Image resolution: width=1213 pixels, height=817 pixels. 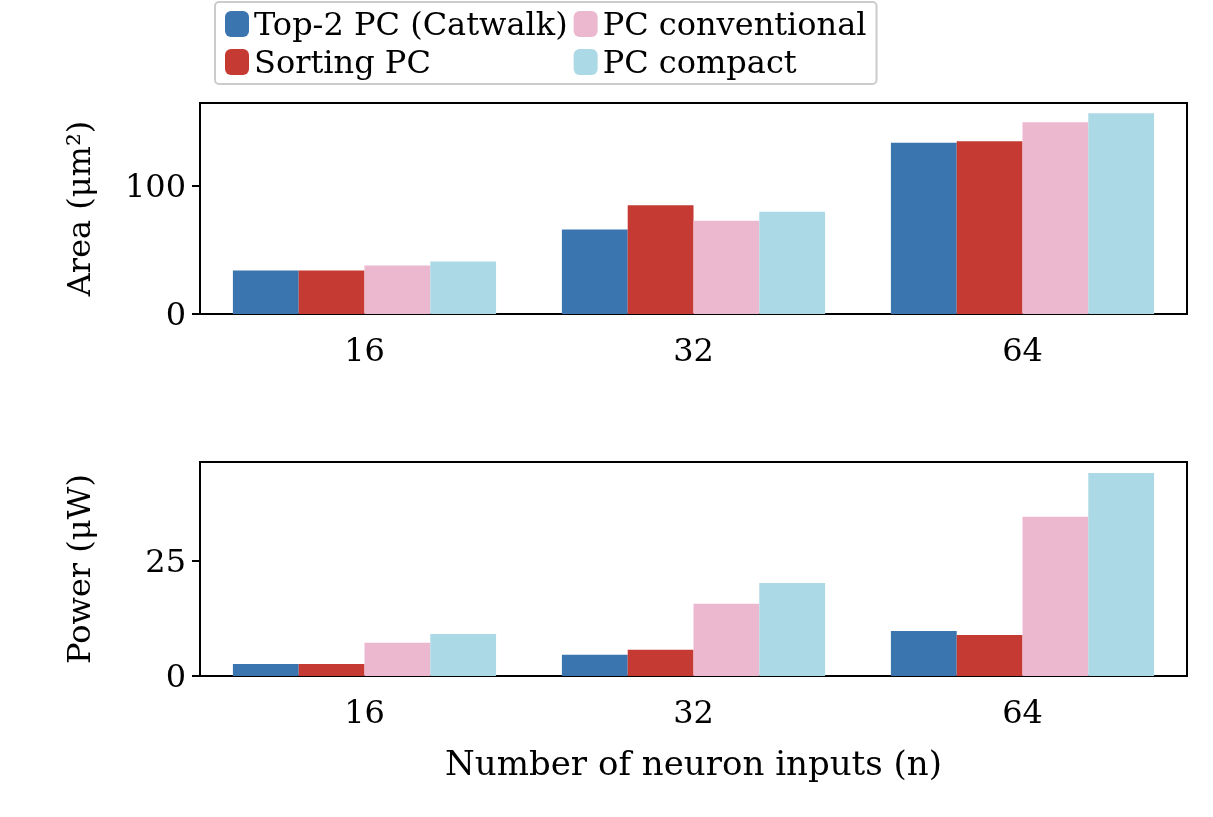 I want to click on legend-label: PC conventional, so click(x=734, y=24).